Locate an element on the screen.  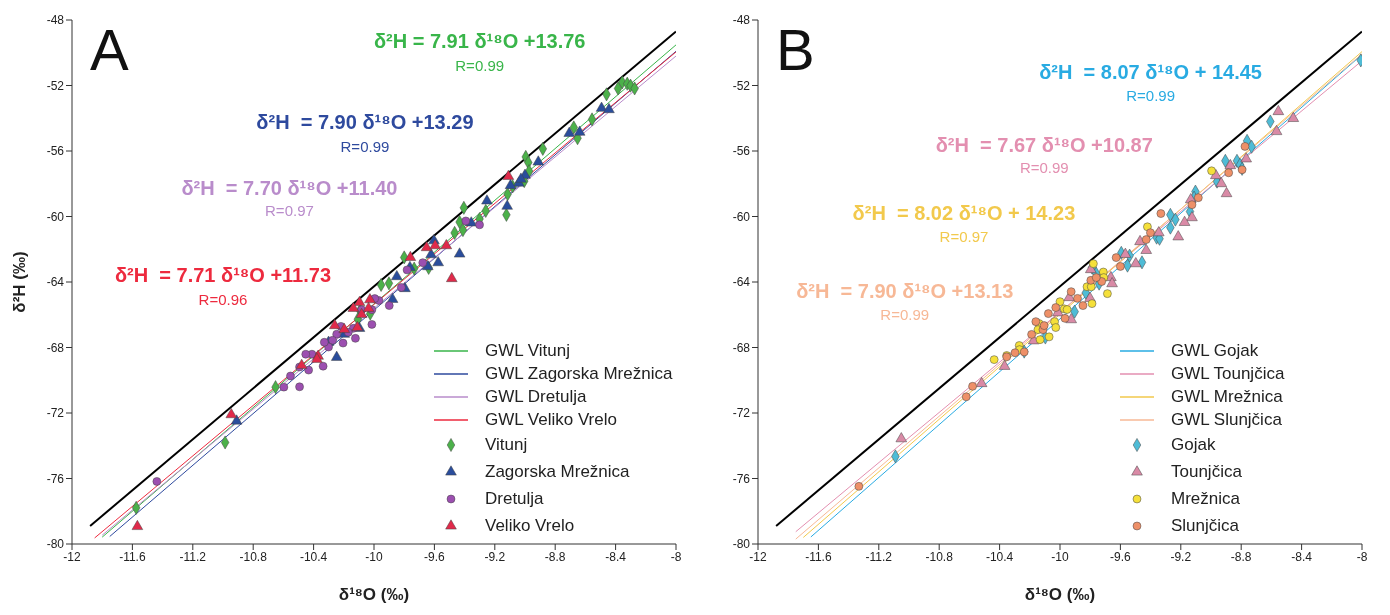
annotation: R=0.96 is located at coordinates (223, 299).